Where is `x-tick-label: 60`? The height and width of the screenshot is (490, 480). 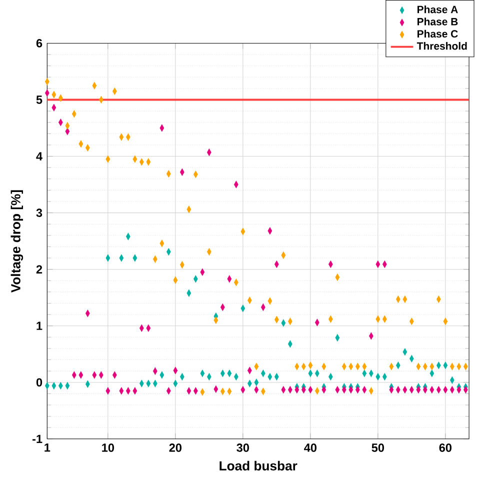 x-tick-label: 60 is located at coordinates (446, 448).